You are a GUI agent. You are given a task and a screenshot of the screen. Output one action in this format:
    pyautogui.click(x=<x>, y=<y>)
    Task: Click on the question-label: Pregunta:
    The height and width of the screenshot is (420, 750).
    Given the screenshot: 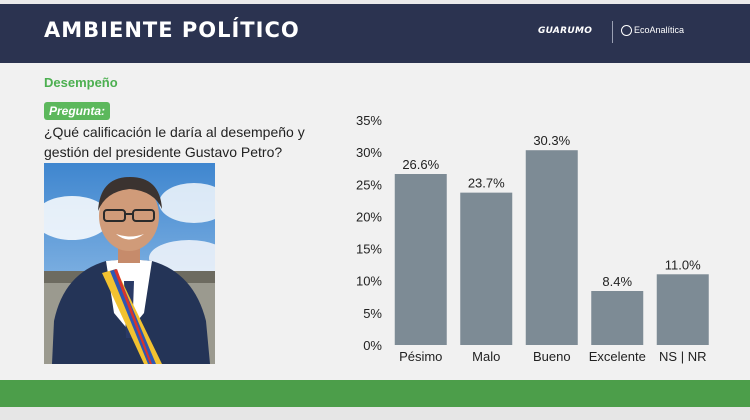 What is the action you would take?
    pyautogui.click(x=77, y=111)
    